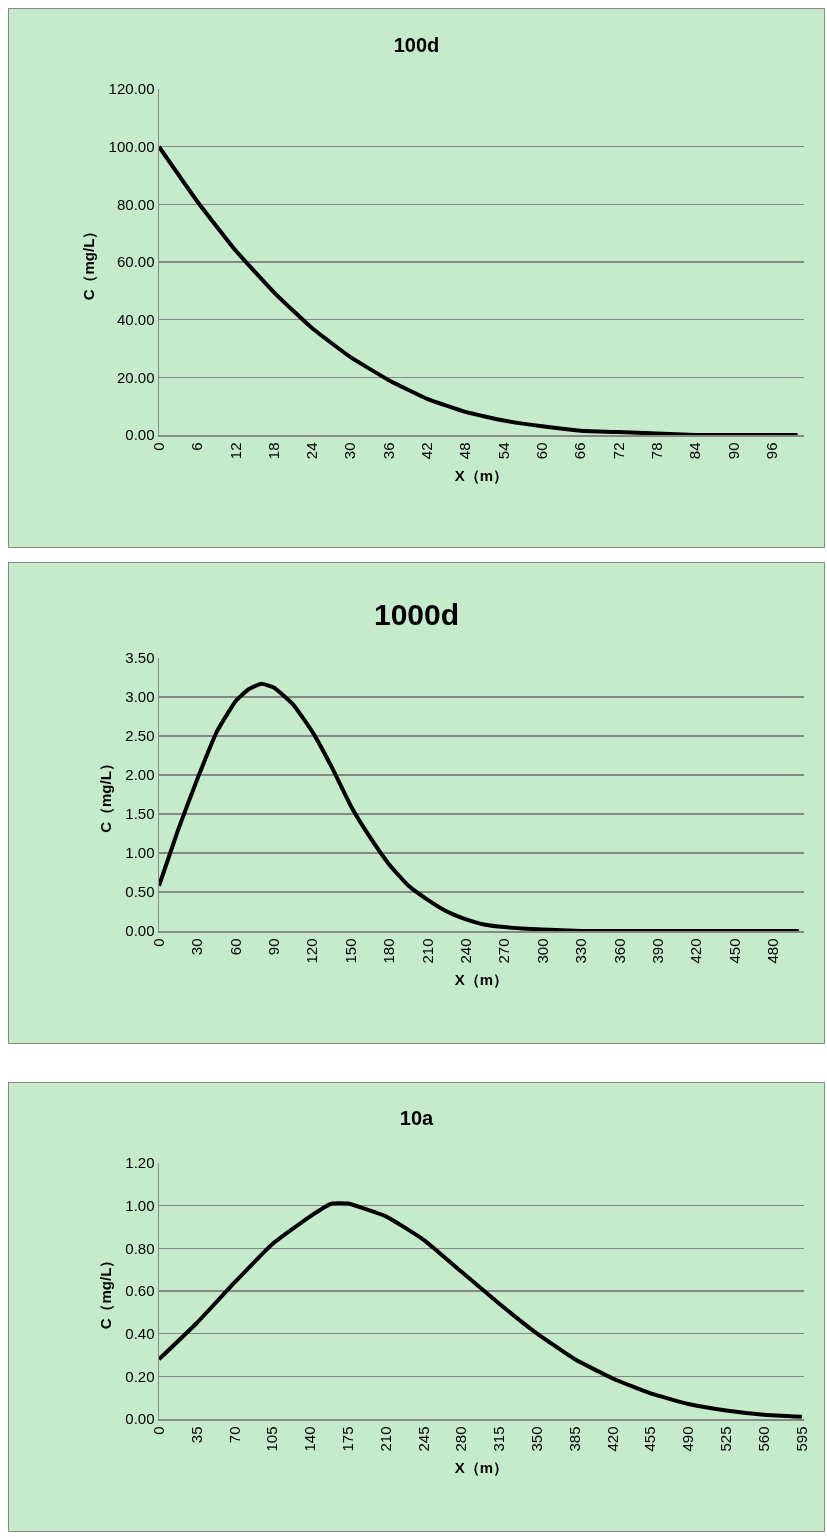  I want to click on x-tick-label: 390, so click(657, 951).